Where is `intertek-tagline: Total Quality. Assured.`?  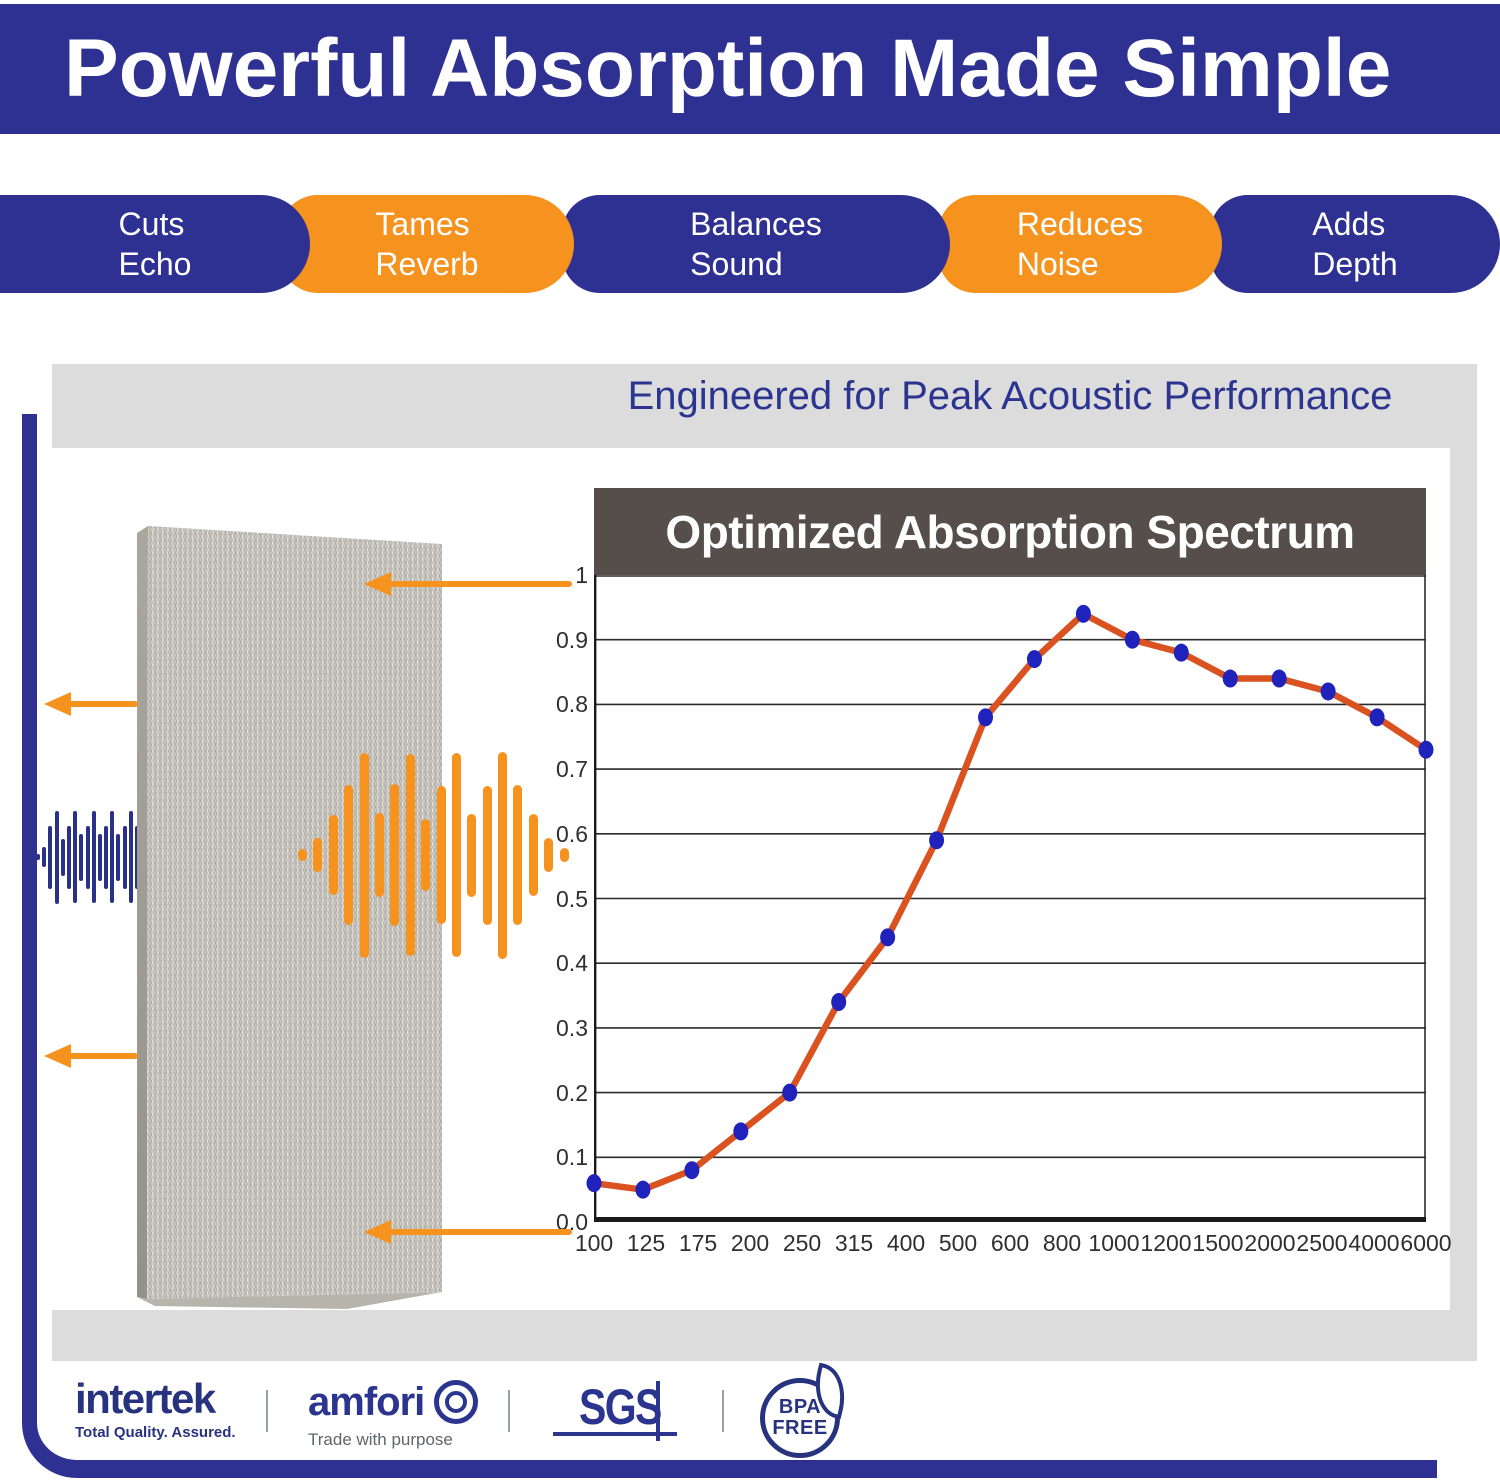 intertek-tagline: Total Quality. Assured. is located at coordinates (155, 1432).